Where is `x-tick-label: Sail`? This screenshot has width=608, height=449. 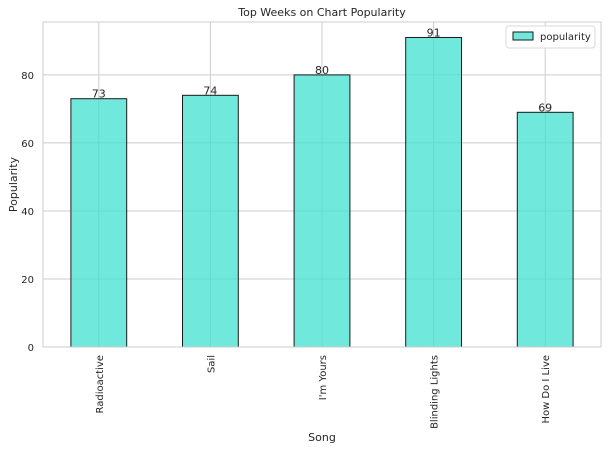 x-tick-label: Sail is located at coordinates (211, 364).